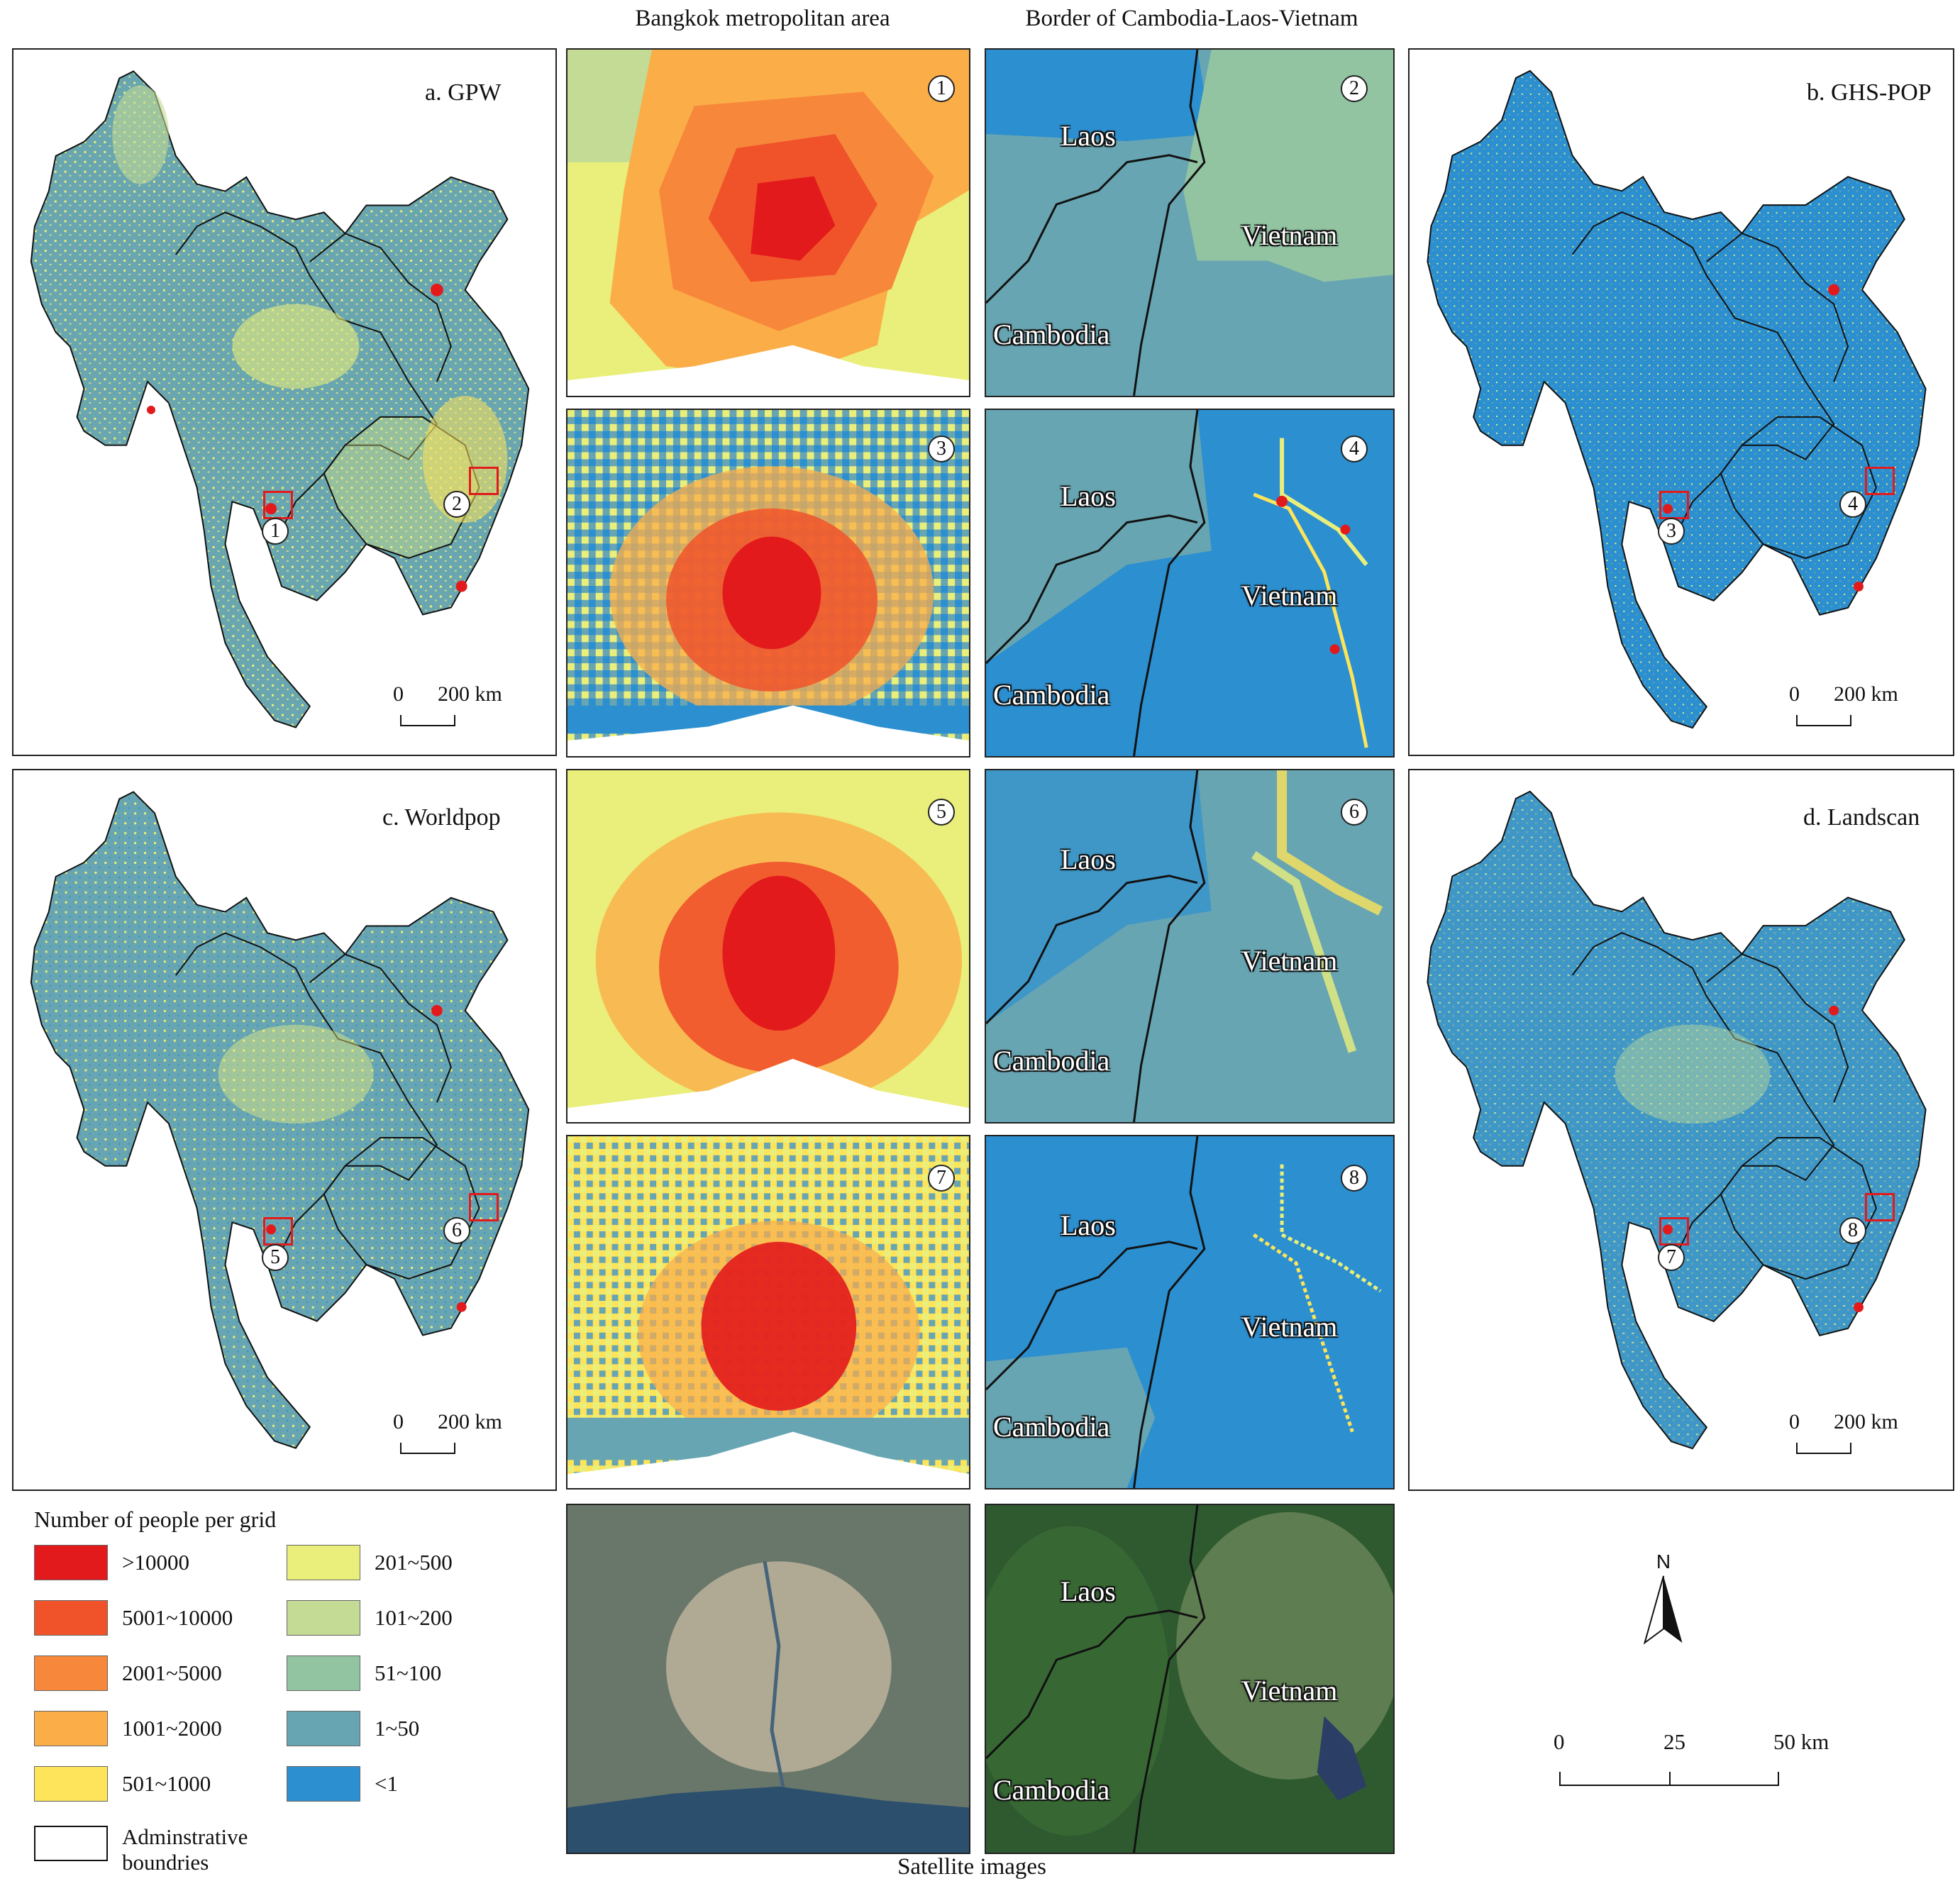 This screenshot has width=1960, height=1886. Describe the element at coordinates (408, 1673) in the screenshot. I see `legend-label-8: 51~100` at that location.